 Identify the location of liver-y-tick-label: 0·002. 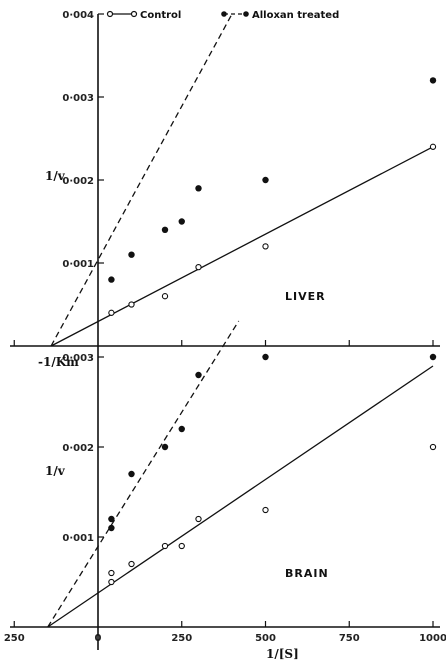
(78, 181).